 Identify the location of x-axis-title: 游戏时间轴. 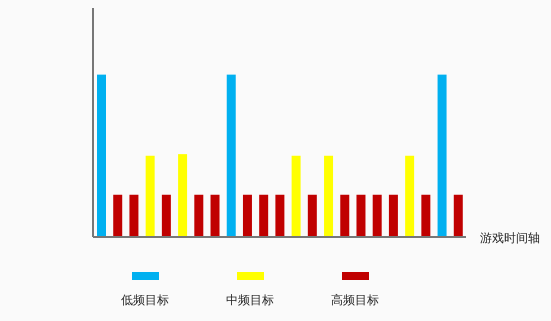
(510, 238).